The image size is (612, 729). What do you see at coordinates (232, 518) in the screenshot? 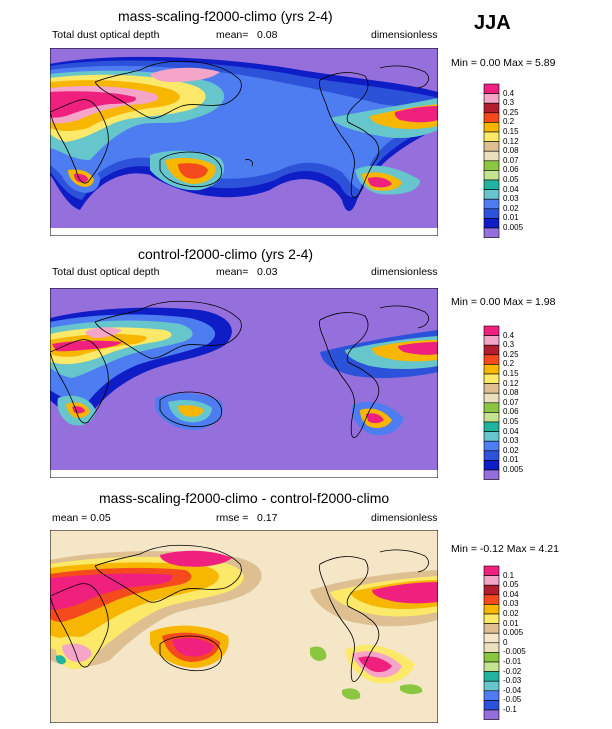
I see `panel-3-rmse-label: rmse =` at bounding box center [232, 518].